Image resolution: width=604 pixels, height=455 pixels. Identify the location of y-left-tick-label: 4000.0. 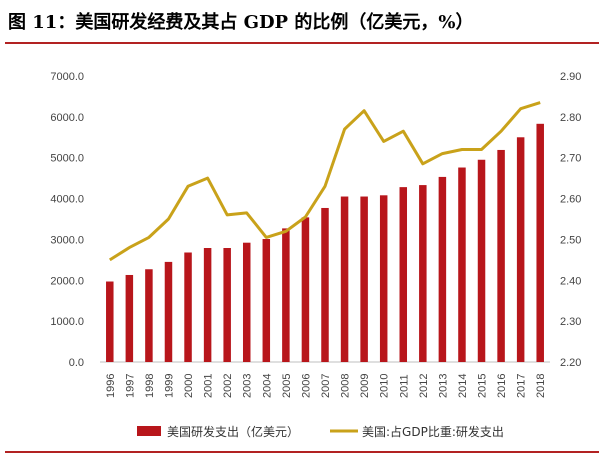
(67, 200).